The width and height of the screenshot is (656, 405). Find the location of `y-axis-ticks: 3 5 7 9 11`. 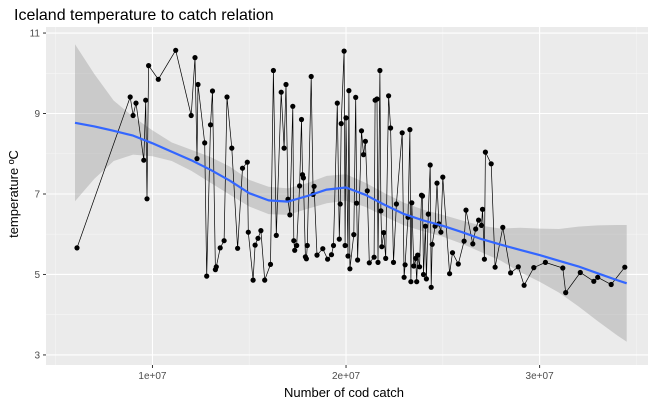

y-axis-ticks: 3 5 7 9 11 is located at coordinates (38, 195).